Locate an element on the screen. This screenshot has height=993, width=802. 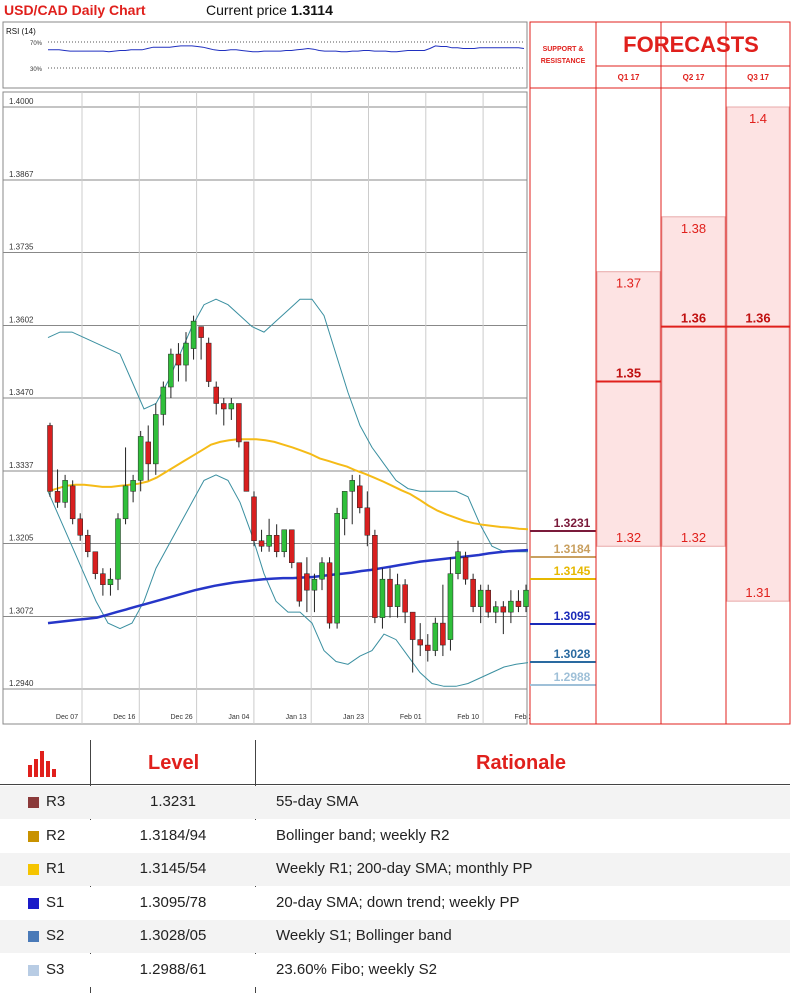
sr-level-label: 1.3028 is located at coordinates (572, 654).